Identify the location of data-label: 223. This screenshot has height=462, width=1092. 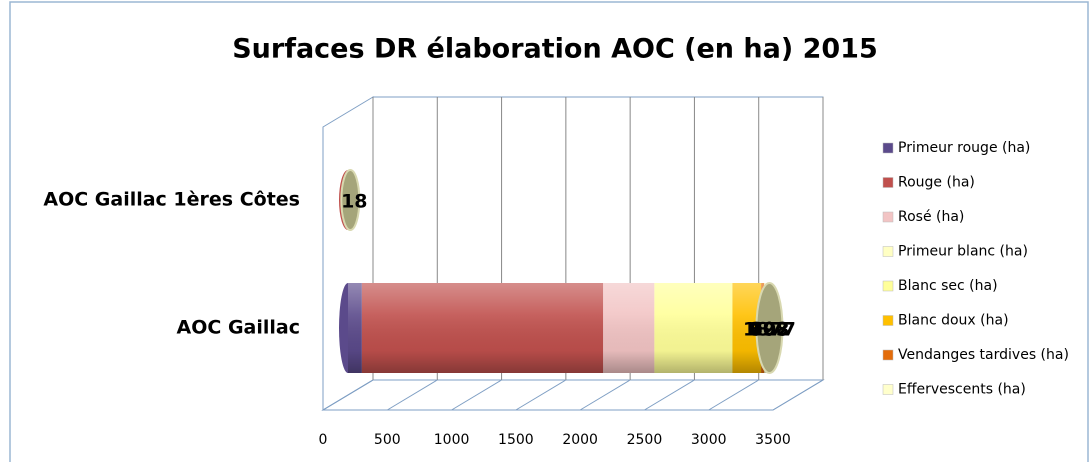
(770, 330).